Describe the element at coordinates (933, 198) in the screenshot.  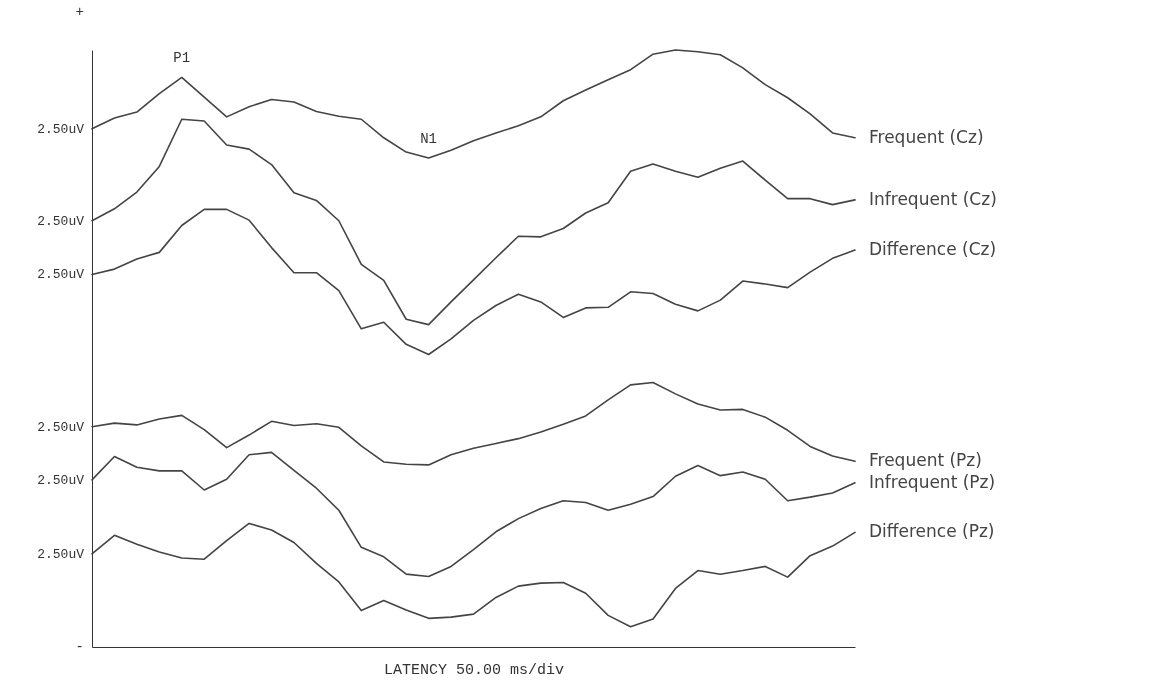
I see `series-label: Infrequent (Cz)` at that location.